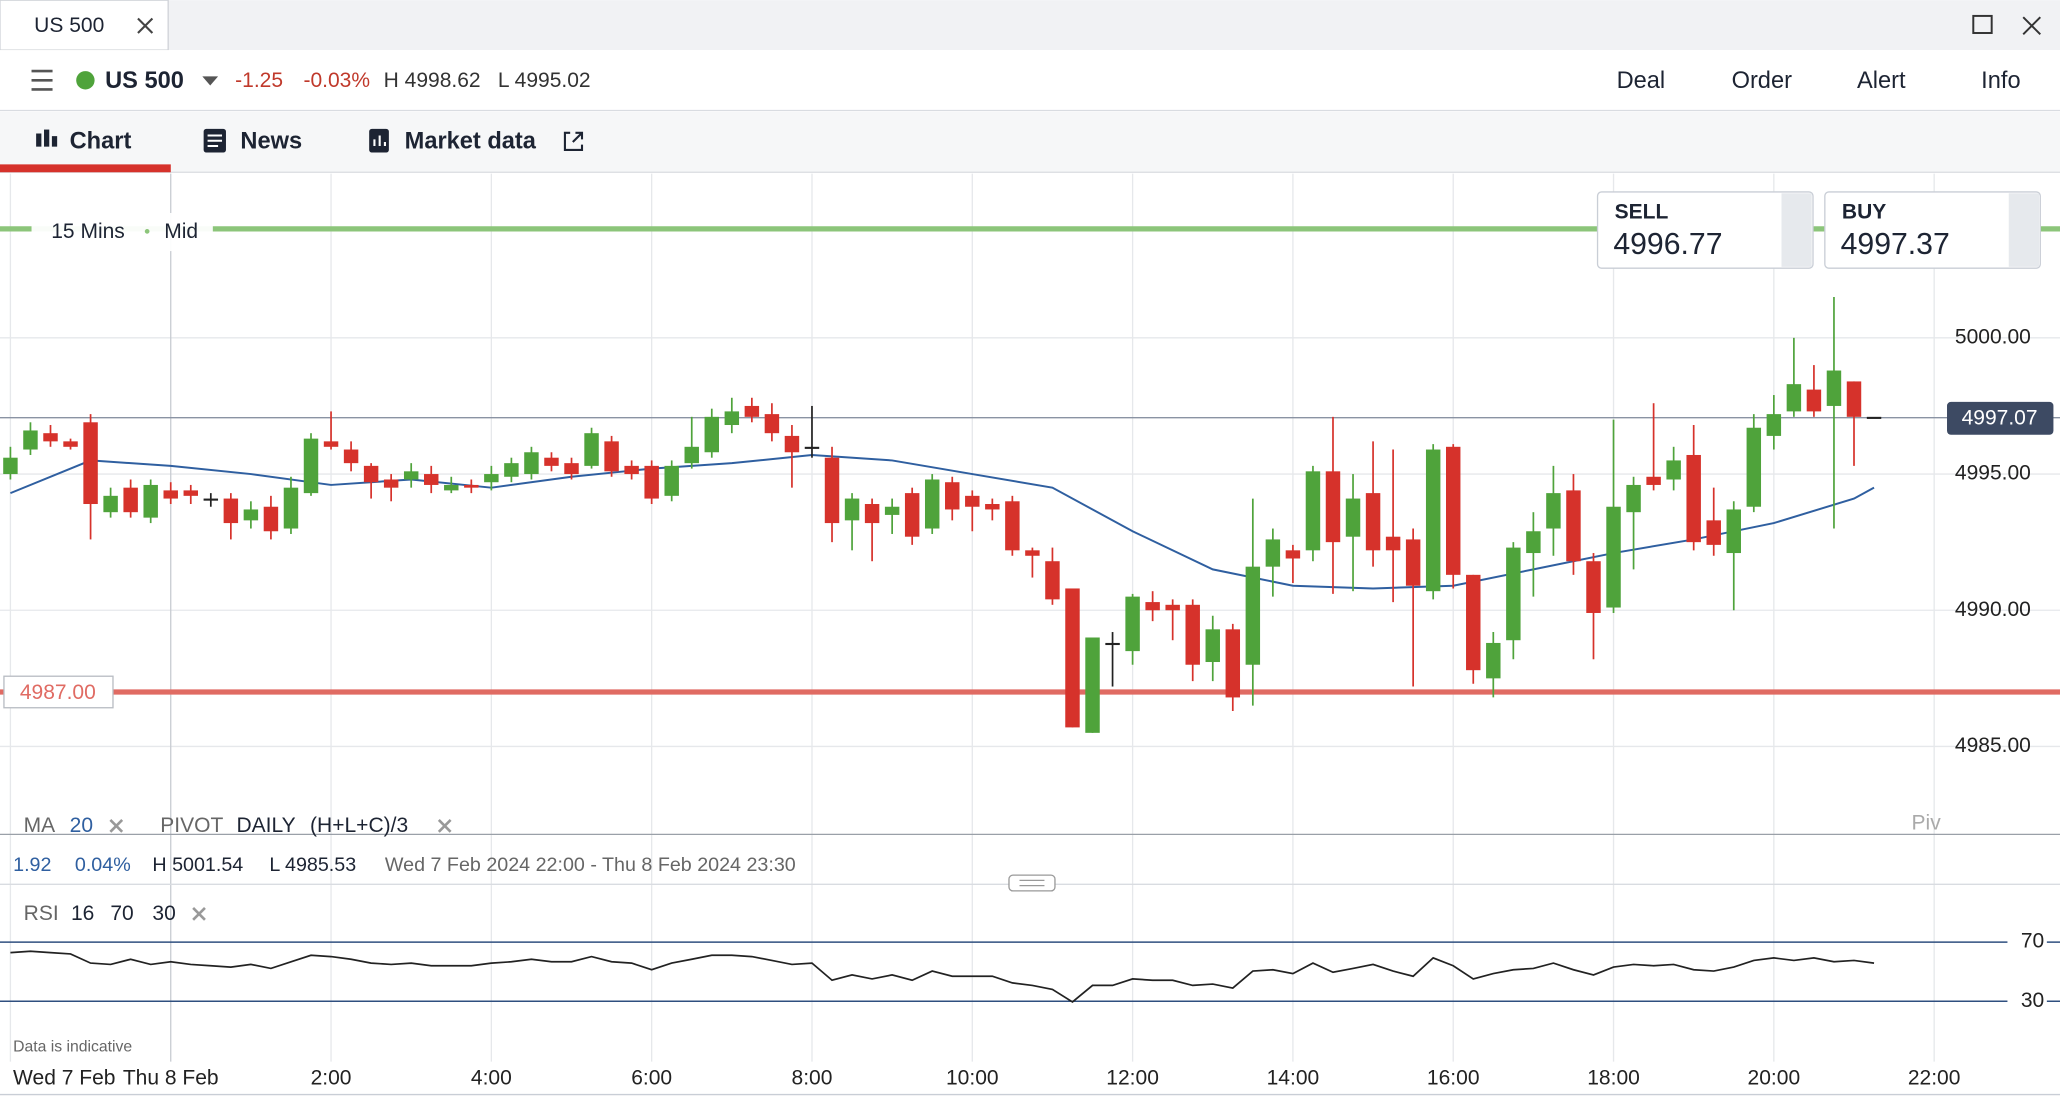 The image size is (2060, 1096). I want to click on buy-button-edge, so click(2023, 230).